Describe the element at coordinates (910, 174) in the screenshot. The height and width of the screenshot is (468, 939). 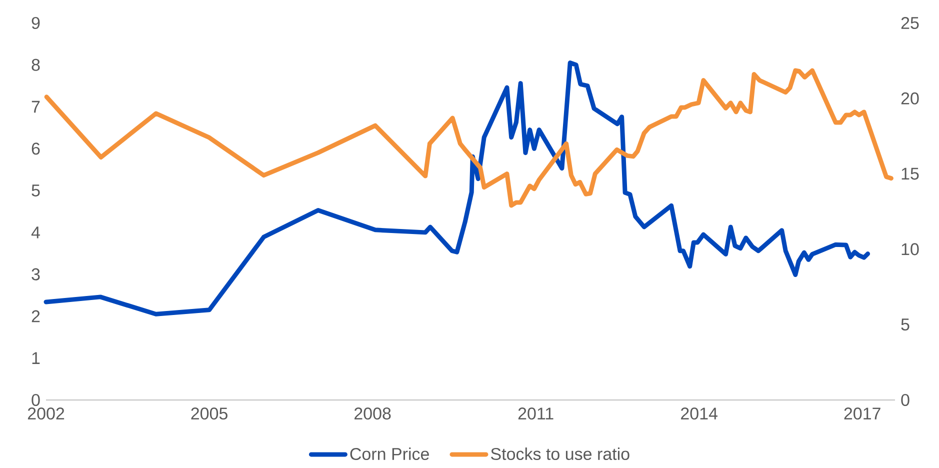
I see `y2-tick-label: 15` at that location.